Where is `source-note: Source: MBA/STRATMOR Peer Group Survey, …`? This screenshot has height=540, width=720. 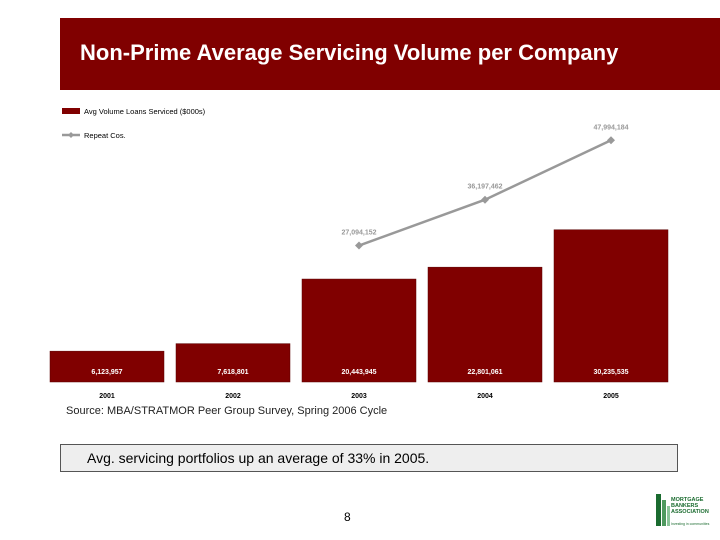
source-note: Source: MBA/STRATMOR Peer Group Survey, … is located at coordinates (227, 411).